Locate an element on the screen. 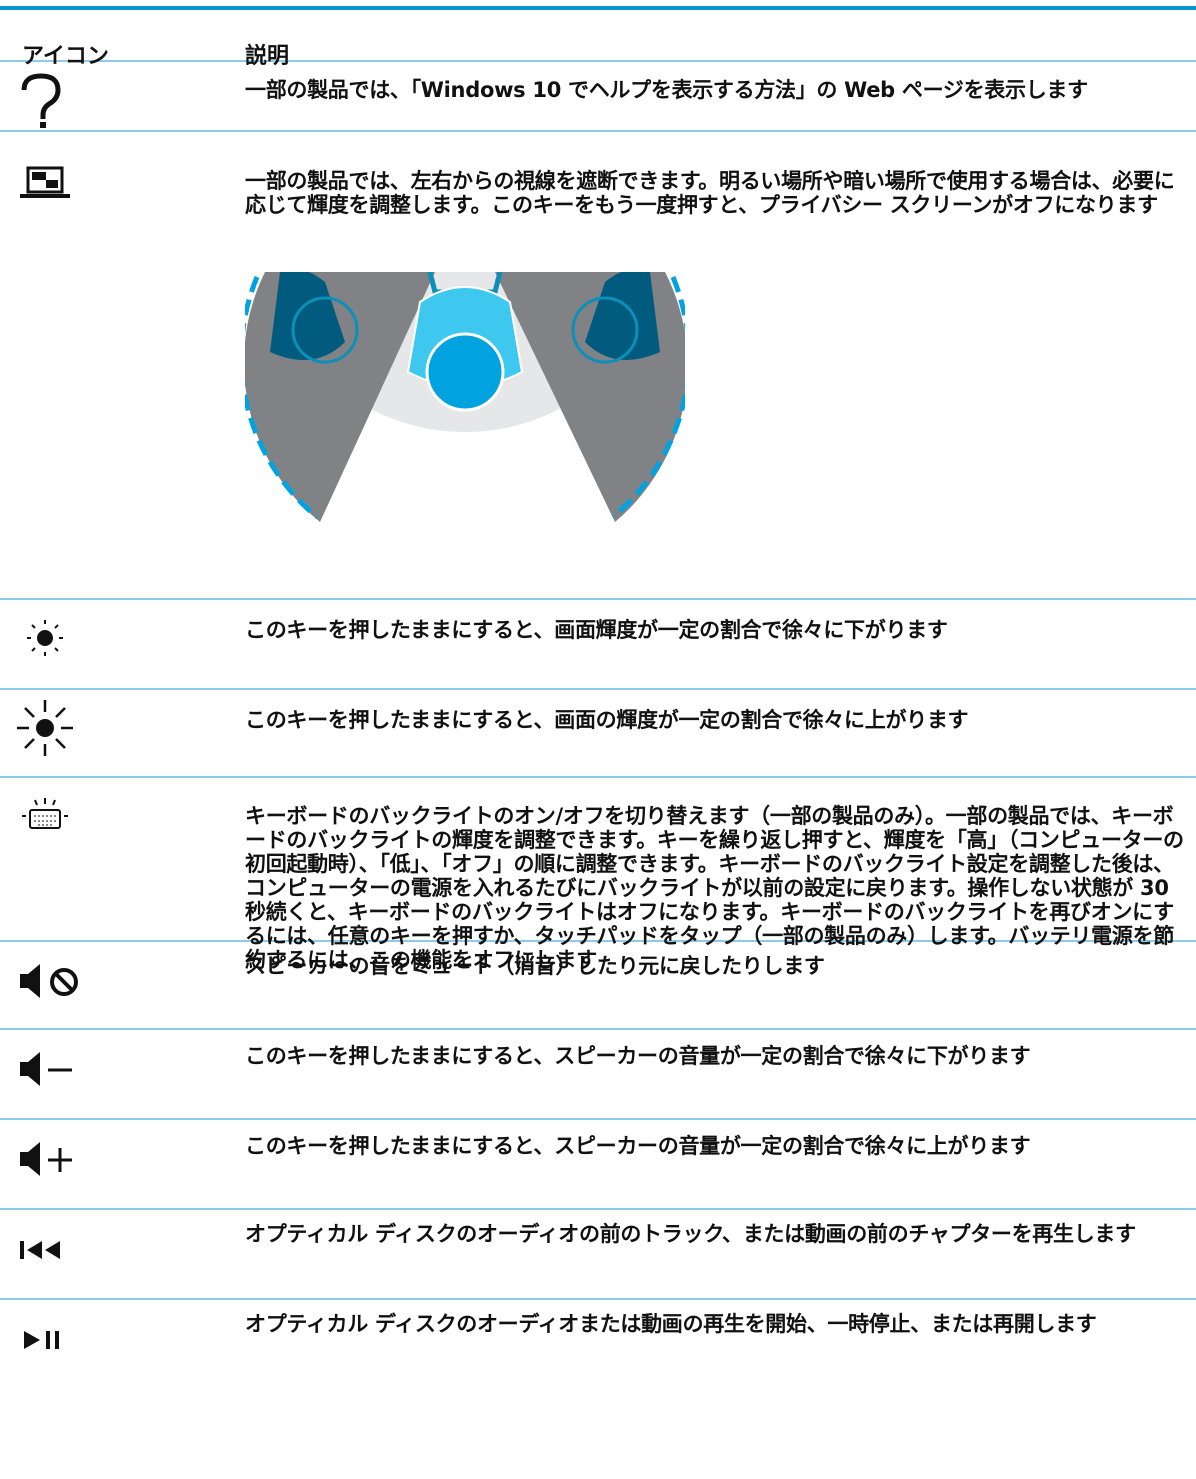 The width and height of the screenshot is (1196, 1479). header-cell: アイコン is located at coordinates (65, 56).